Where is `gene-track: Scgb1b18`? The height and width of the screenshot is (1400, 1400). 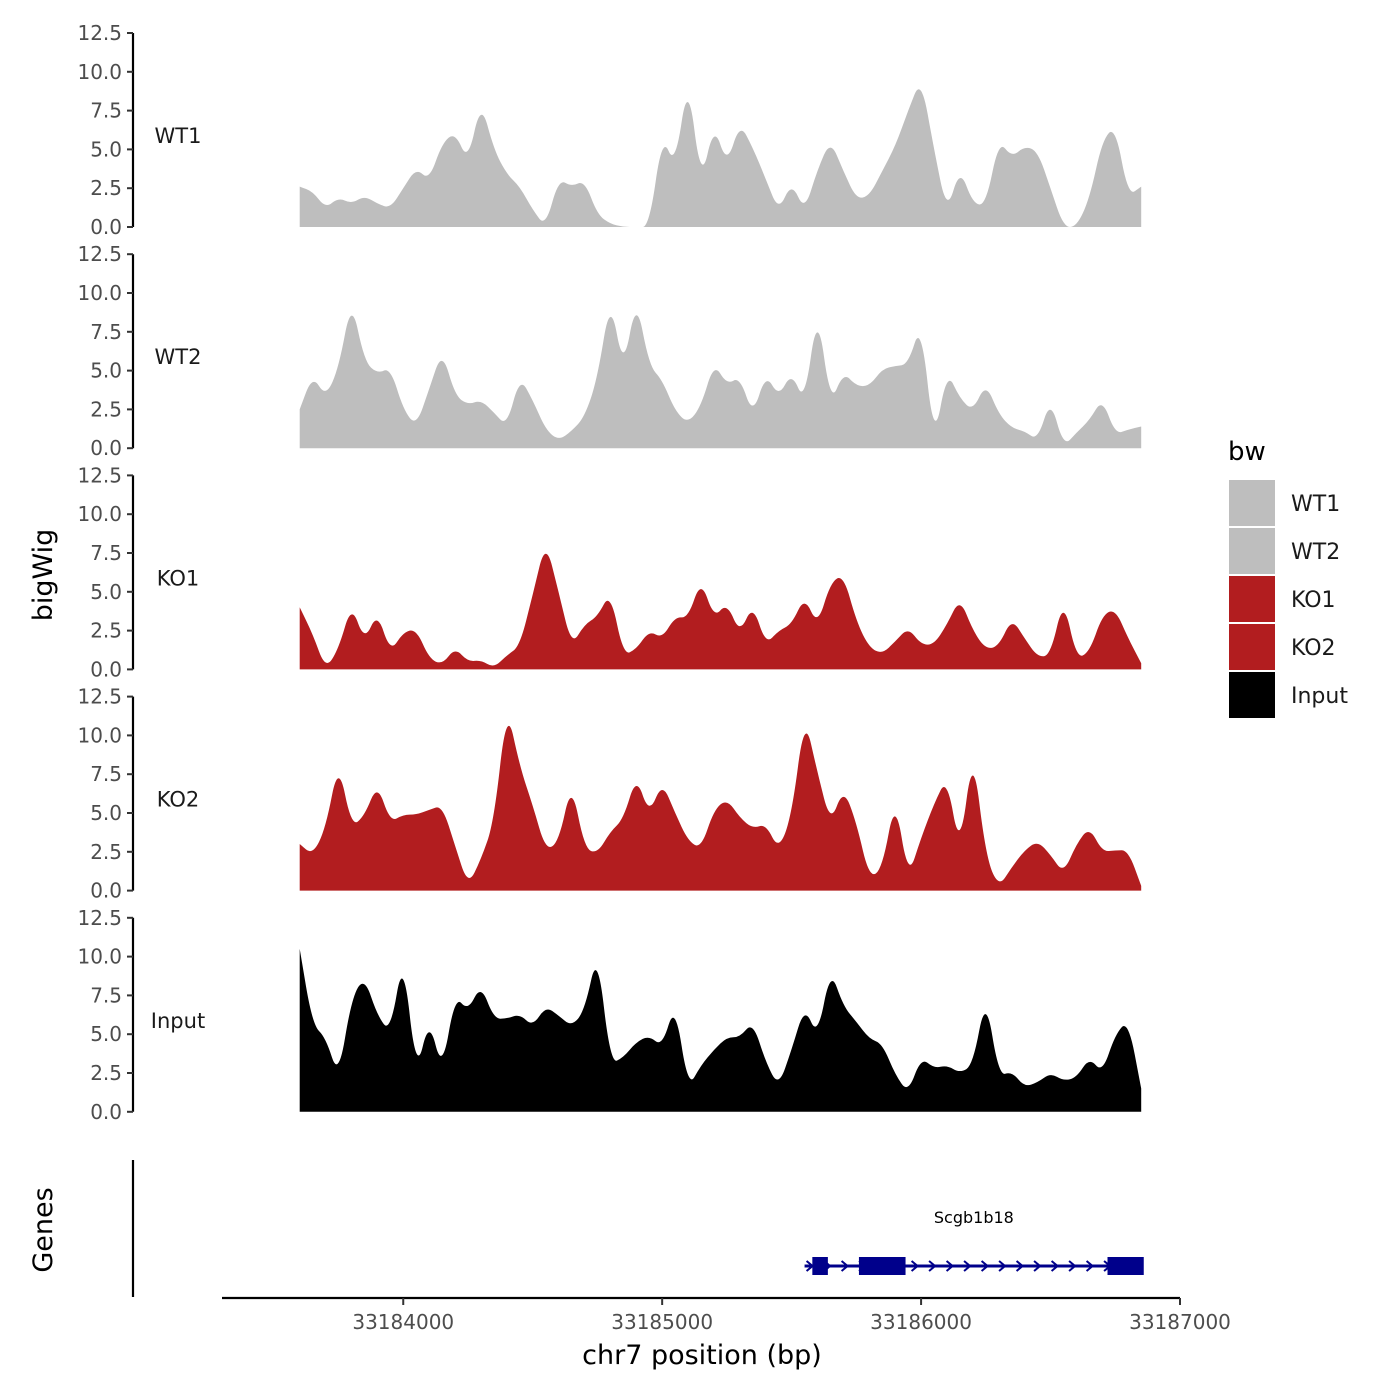
gene-track: Scgb1b18 is located at coordinates (637, 1228).